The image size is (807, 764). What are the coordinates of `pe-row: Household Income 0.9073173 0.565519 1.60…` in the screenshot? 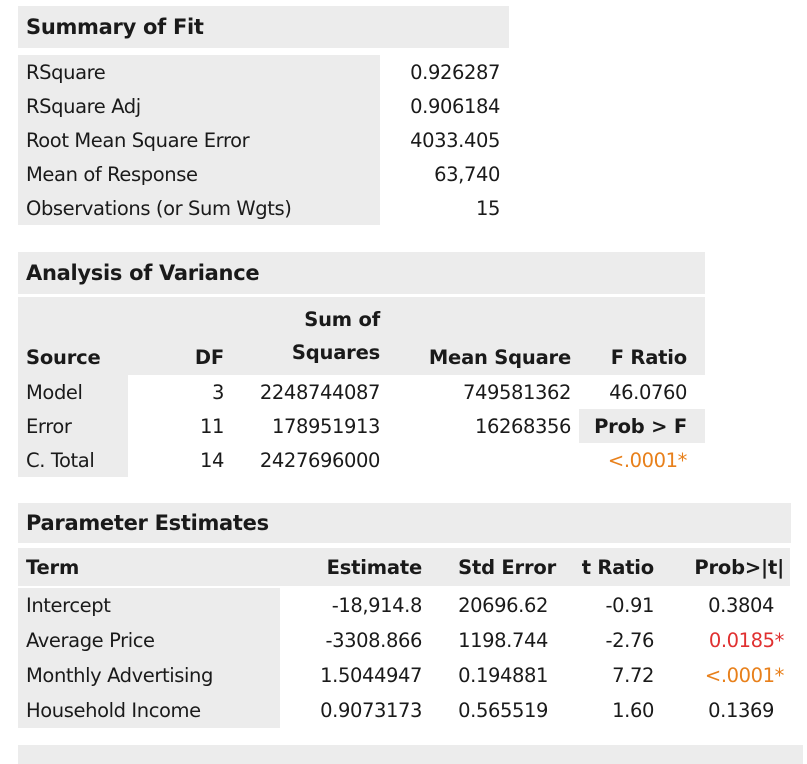 It's located at (404, 710).